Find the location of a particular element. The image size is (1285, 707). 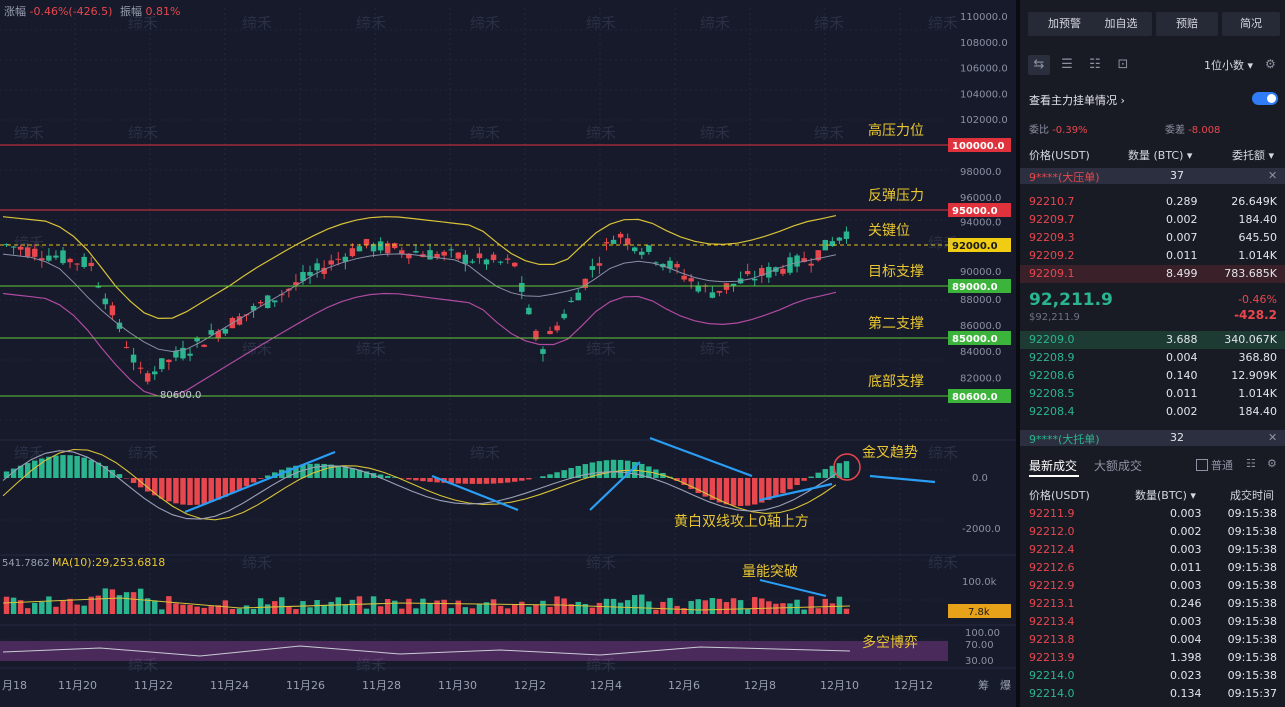

price-tick-label: 88000.0 is located at coordinates (980, 300).